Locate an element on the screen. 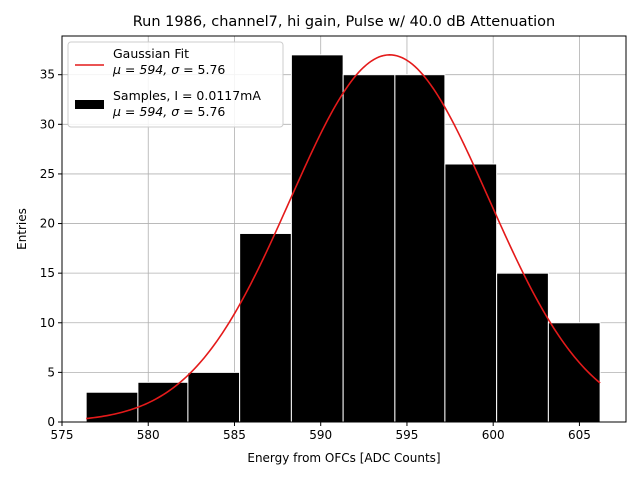 Image resolution: width=640 pixels, height=480 pixels. x-axis-ticks: 575 580 585 590 595 600 605 is located at coordinates (321, 432).